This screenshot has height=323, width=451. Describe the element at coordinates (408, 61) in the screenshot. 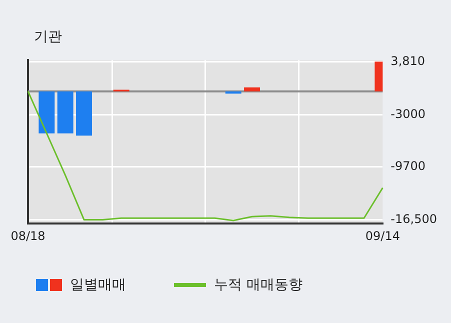

I see `y-tick-label: 3,810` at that location.